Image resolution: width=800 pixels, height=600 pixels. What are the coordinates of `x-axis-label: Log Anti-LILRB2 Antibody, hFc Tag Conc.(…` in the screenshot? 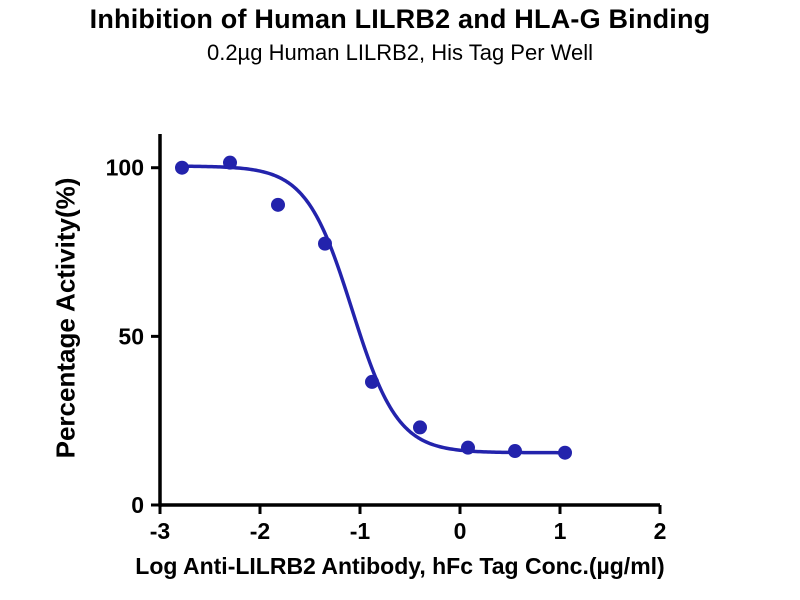 It's located at (400, 566).